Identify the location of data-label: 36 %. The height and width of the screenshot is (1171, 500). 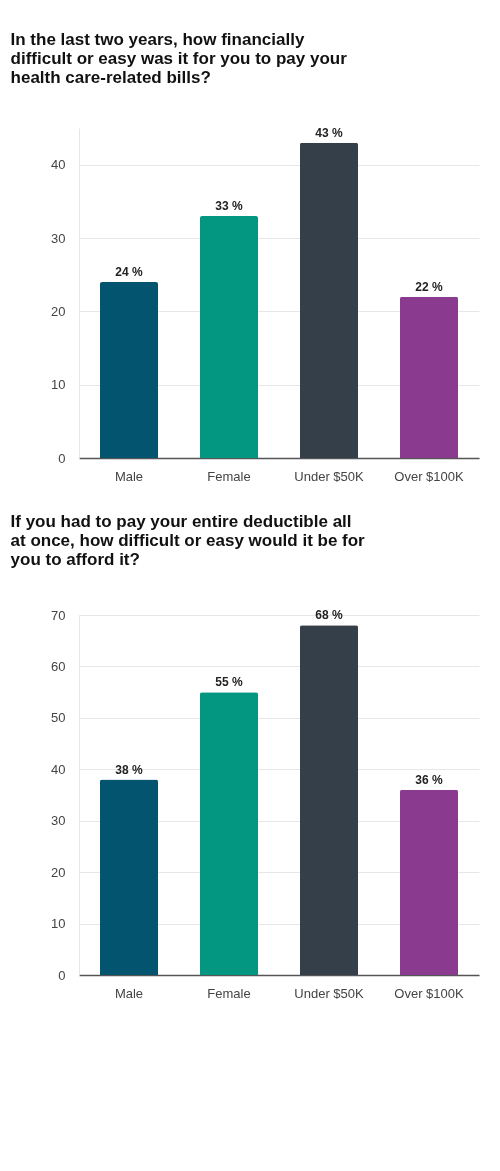
(429, 779).